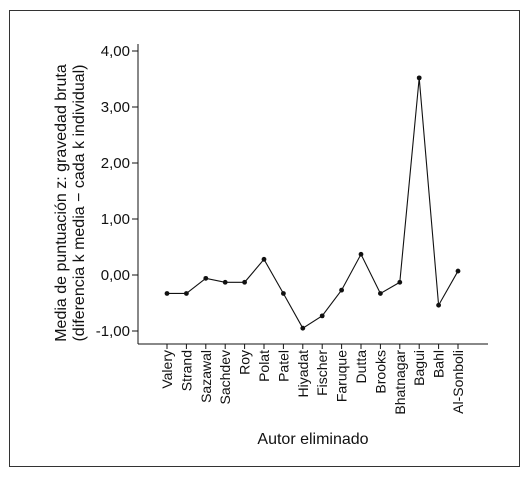 The image size is (532, 478). I want to click on y-axis-title-line-1: Media de puntuación z: gravedad bruta, so click(61, 203).